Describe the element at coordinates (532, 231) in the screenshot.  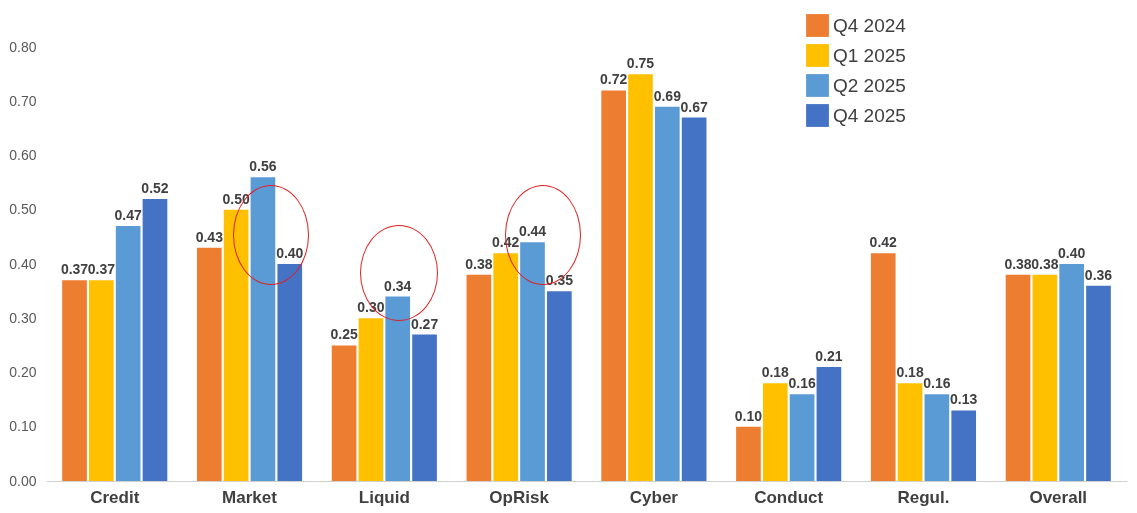
I see `data-label: 0.44` at that location.